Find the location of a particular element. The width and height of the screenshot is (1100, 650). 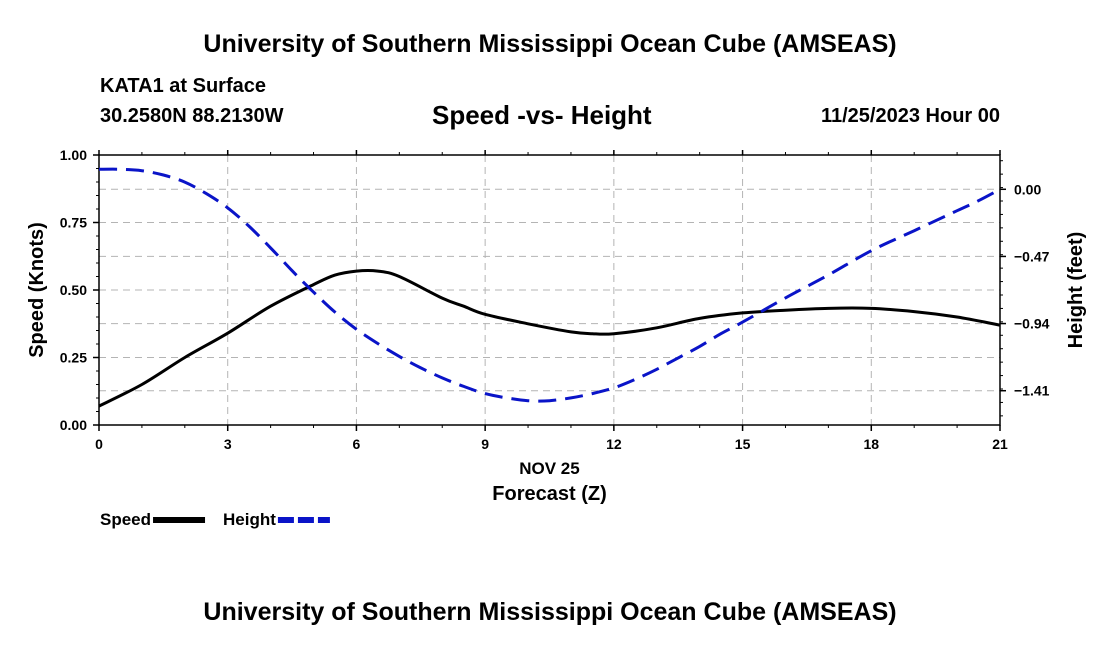

y-right-axis-title: Height (feet) is located at coordinates (1076, 290).